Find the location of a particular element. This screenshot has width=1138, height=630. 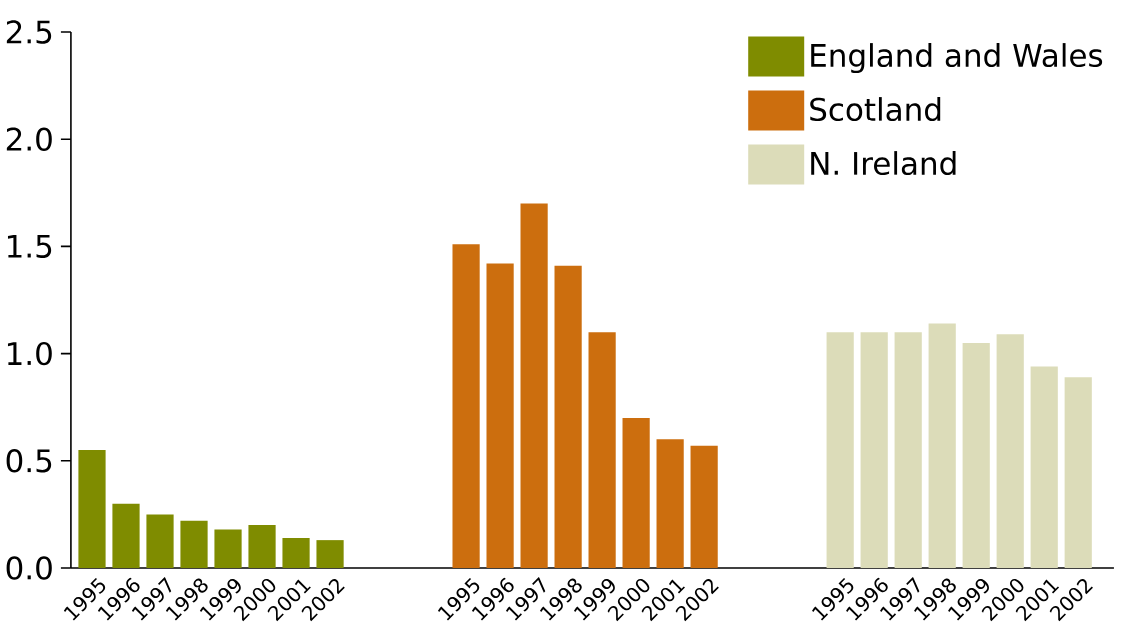

y-tick-label: 1.5 is located at coordinates (29, 246).